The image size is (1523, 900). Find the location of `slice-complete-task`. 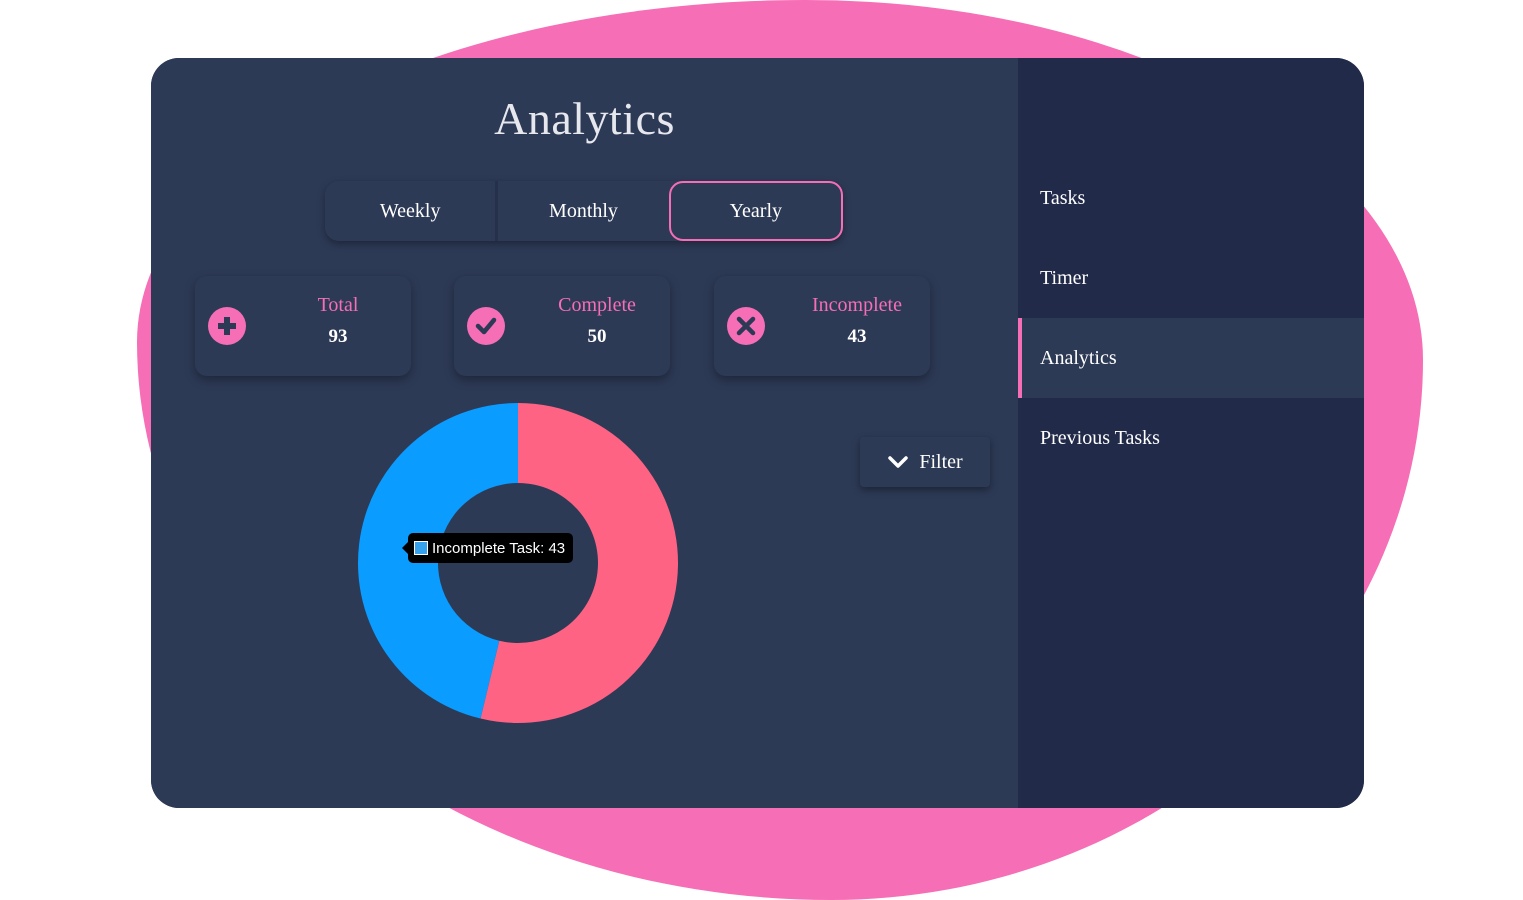

slice-complete-task is located at coordinates (579, 563).